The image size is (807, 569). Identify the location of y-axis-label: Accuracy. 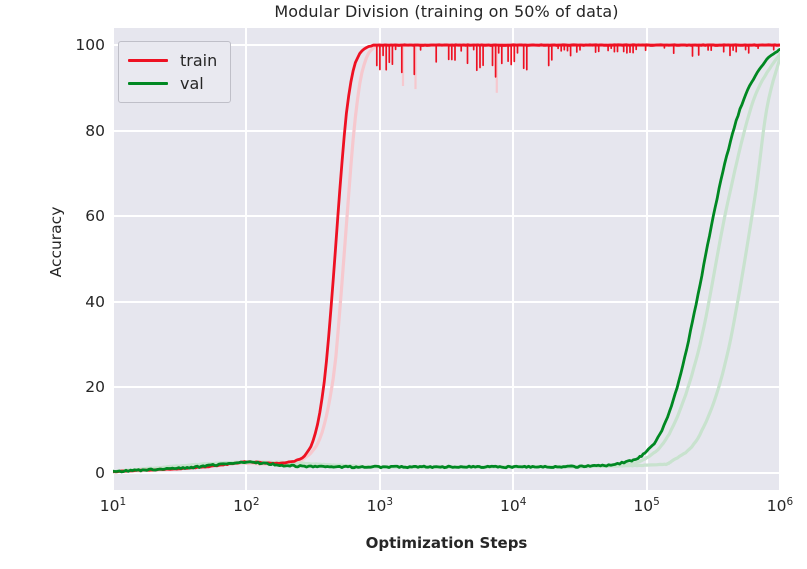
(56, 242).